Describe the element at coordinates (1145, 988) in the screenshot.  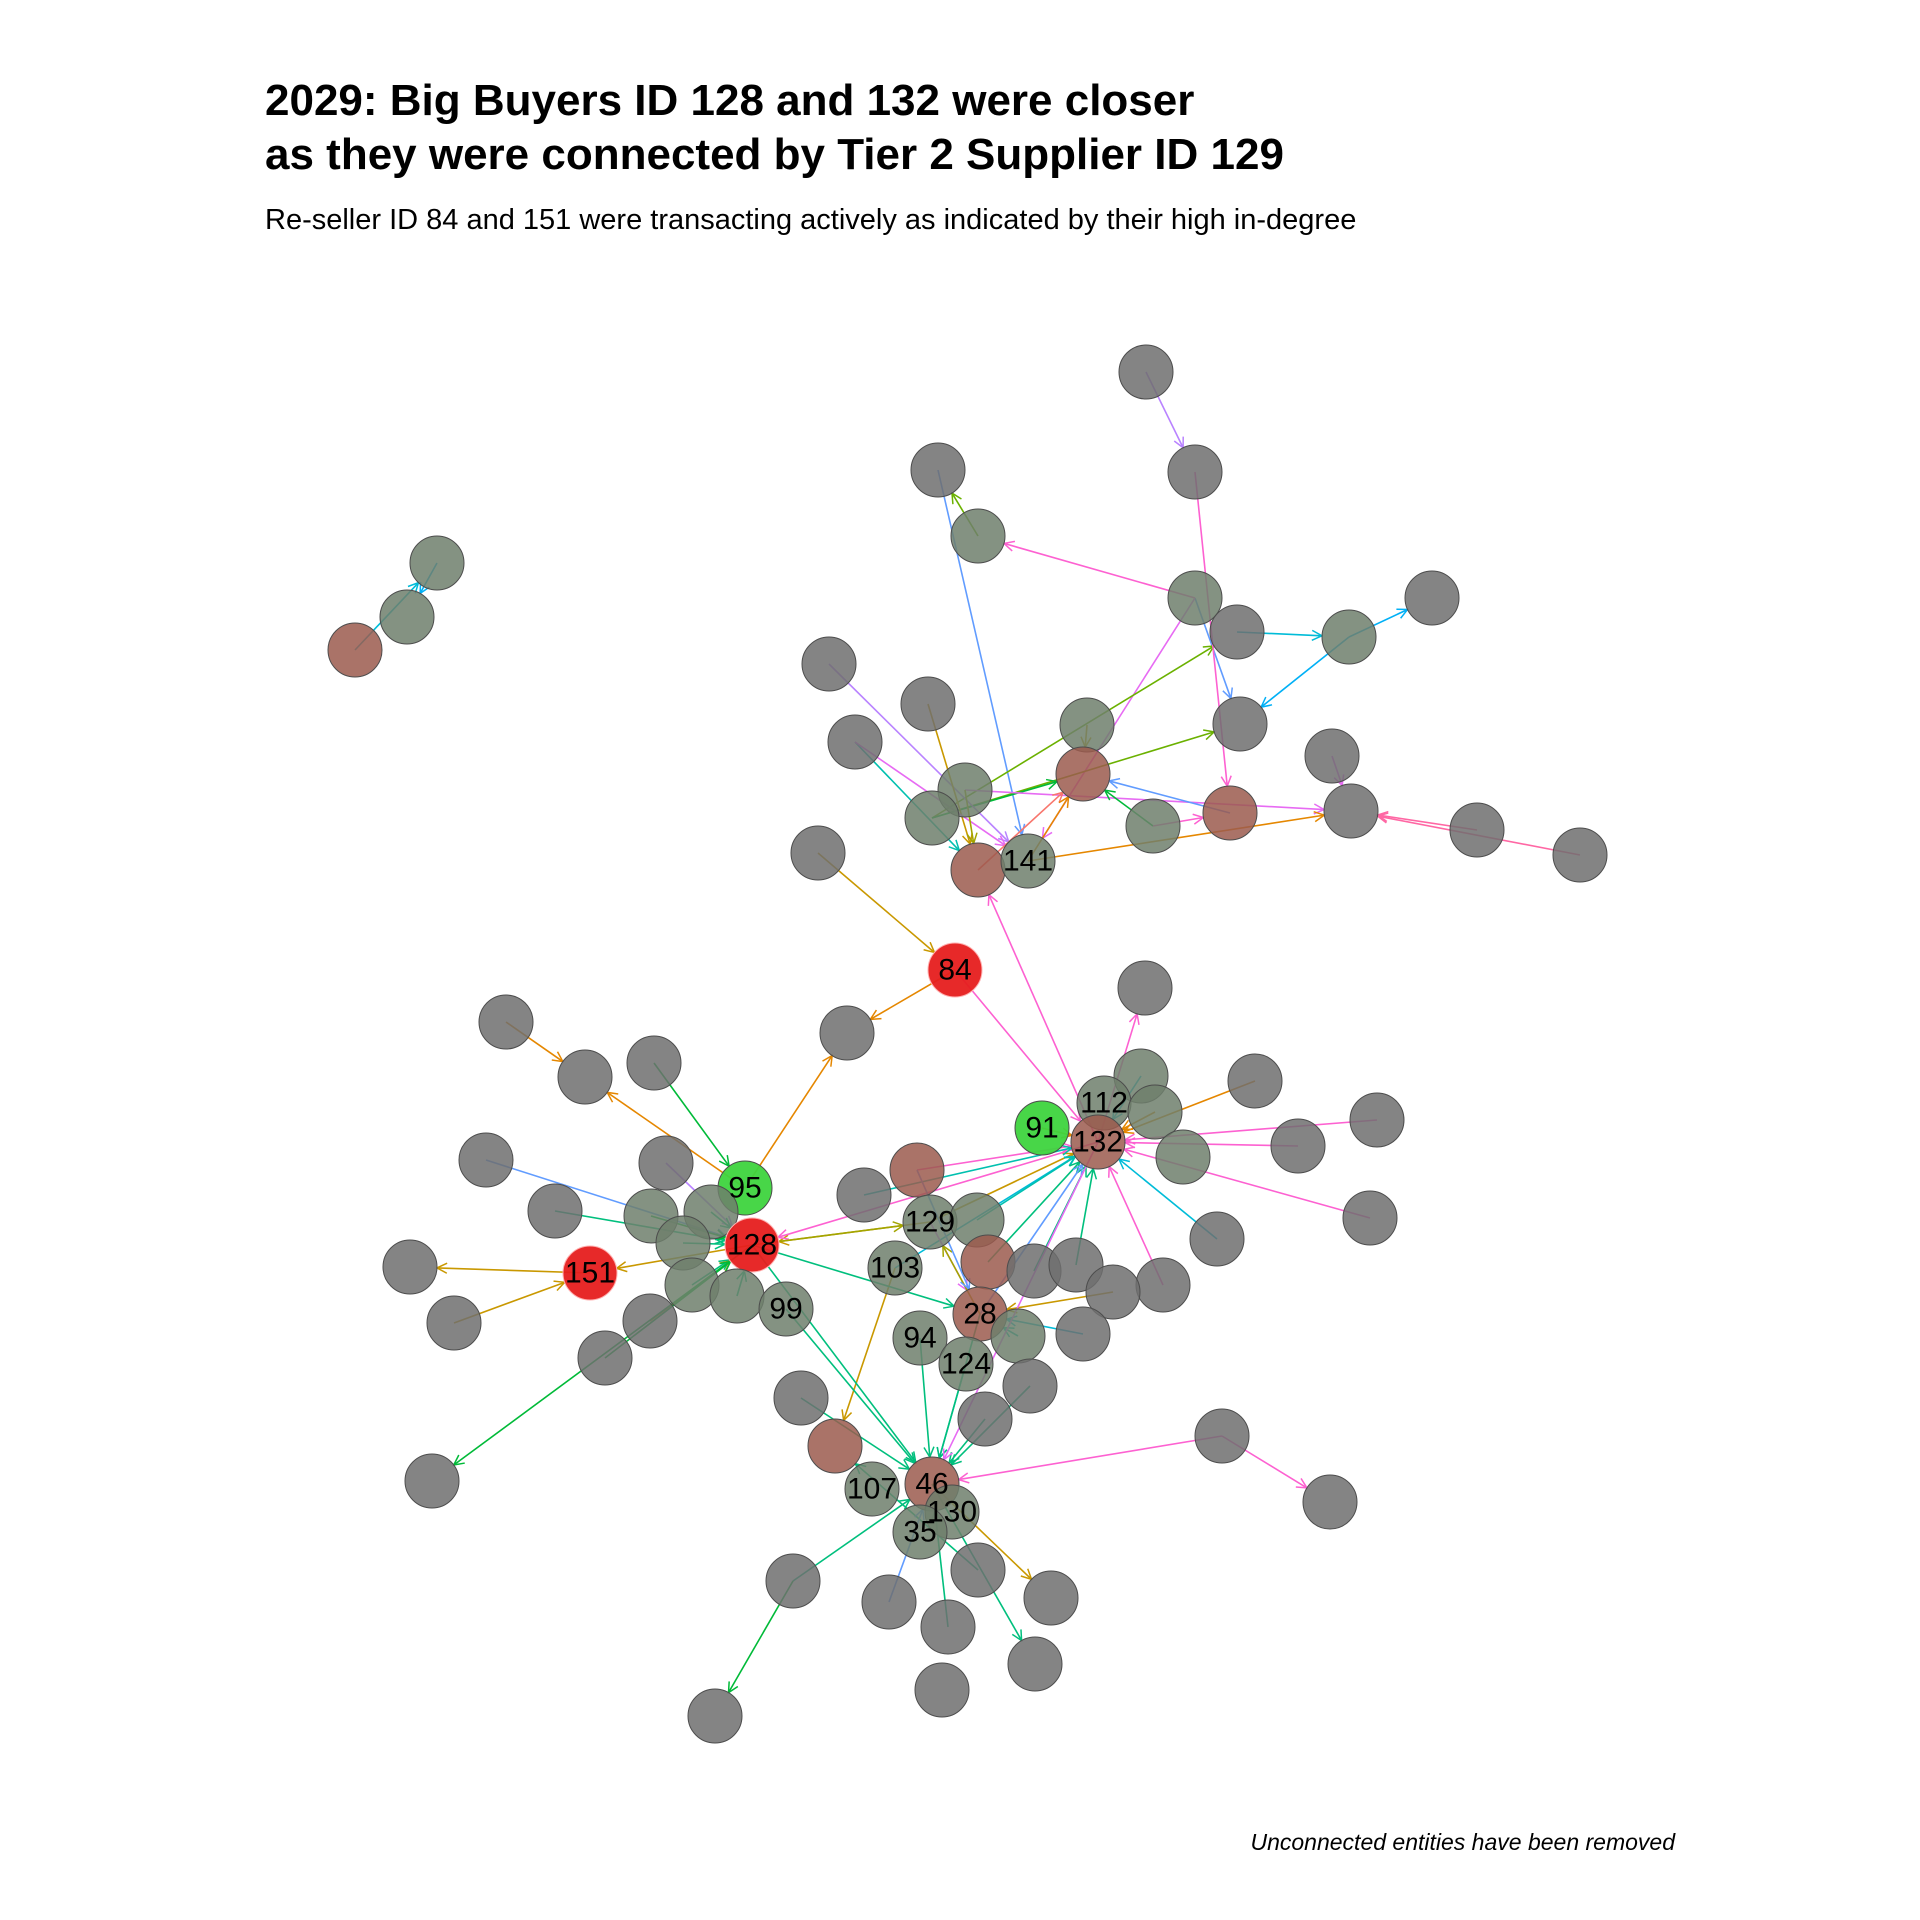
I see `node-a28` at that location.